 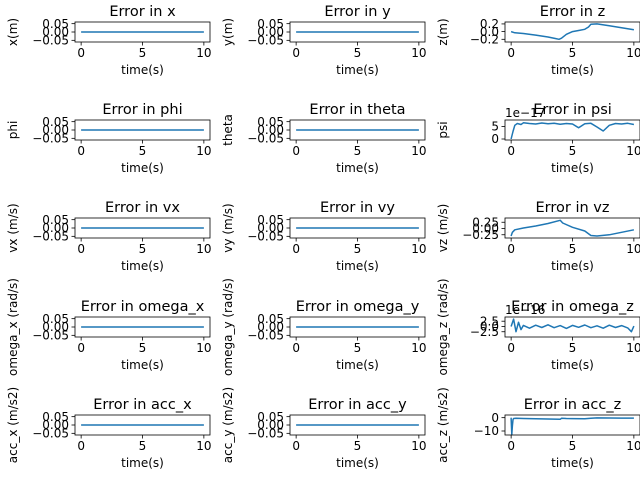 I want to click on y-tick-label: −2.5, so click(x=484, y=332).